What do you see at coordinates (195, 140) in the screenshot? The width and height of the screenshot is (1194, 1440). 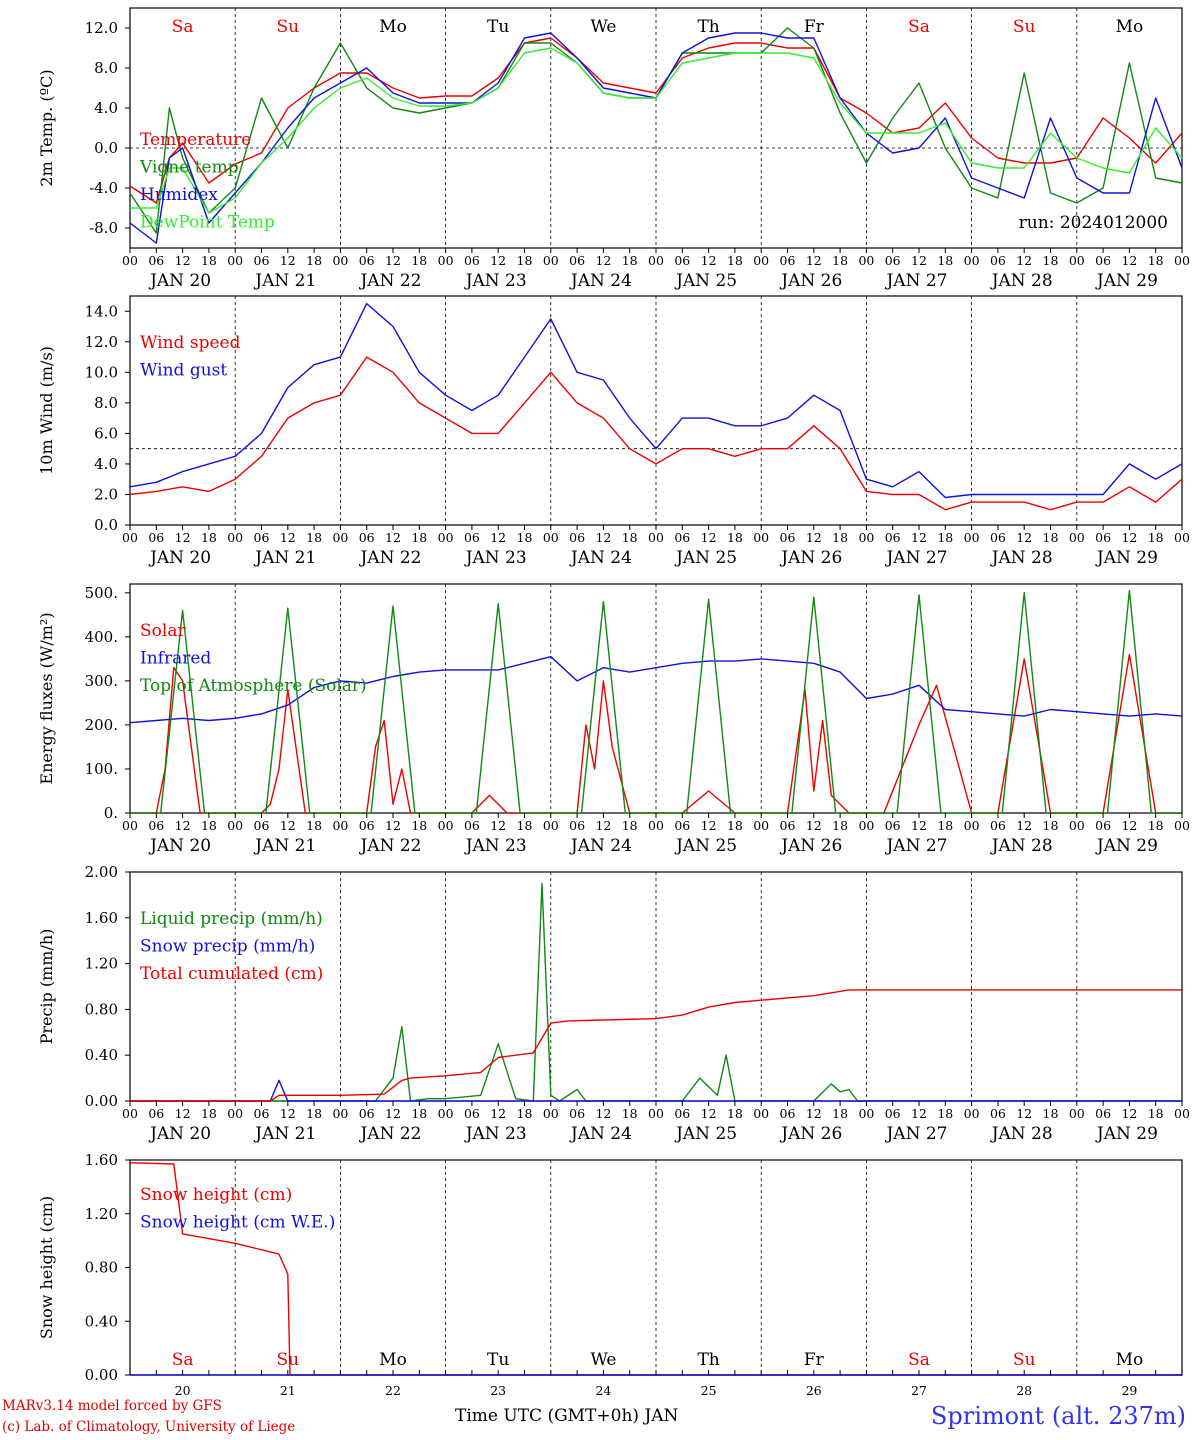 I see `legend-entry: Temperature` at bounding box center [195, 140].